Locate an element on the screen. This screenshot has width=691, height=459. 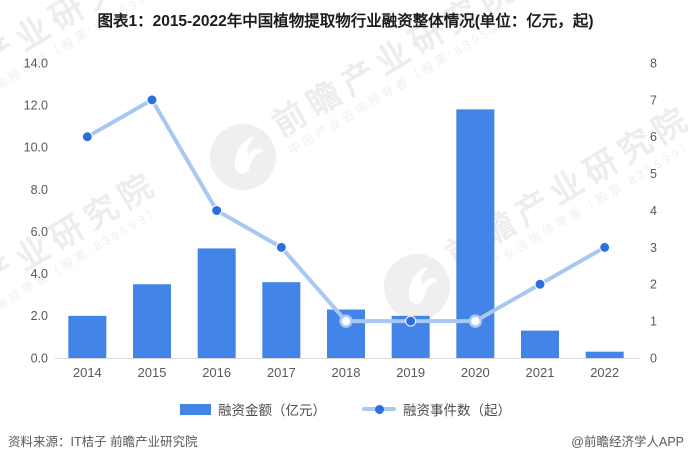
right-axis-tick: 2 is located at coordinates (653, 285).